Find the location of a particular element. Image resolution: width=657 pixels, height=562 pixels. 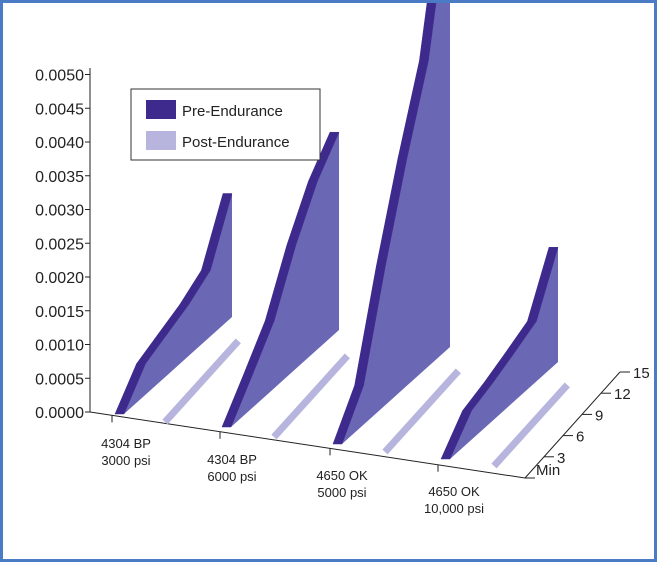

y-tick-label: 0.0015 is located at coordinates (59, 312).